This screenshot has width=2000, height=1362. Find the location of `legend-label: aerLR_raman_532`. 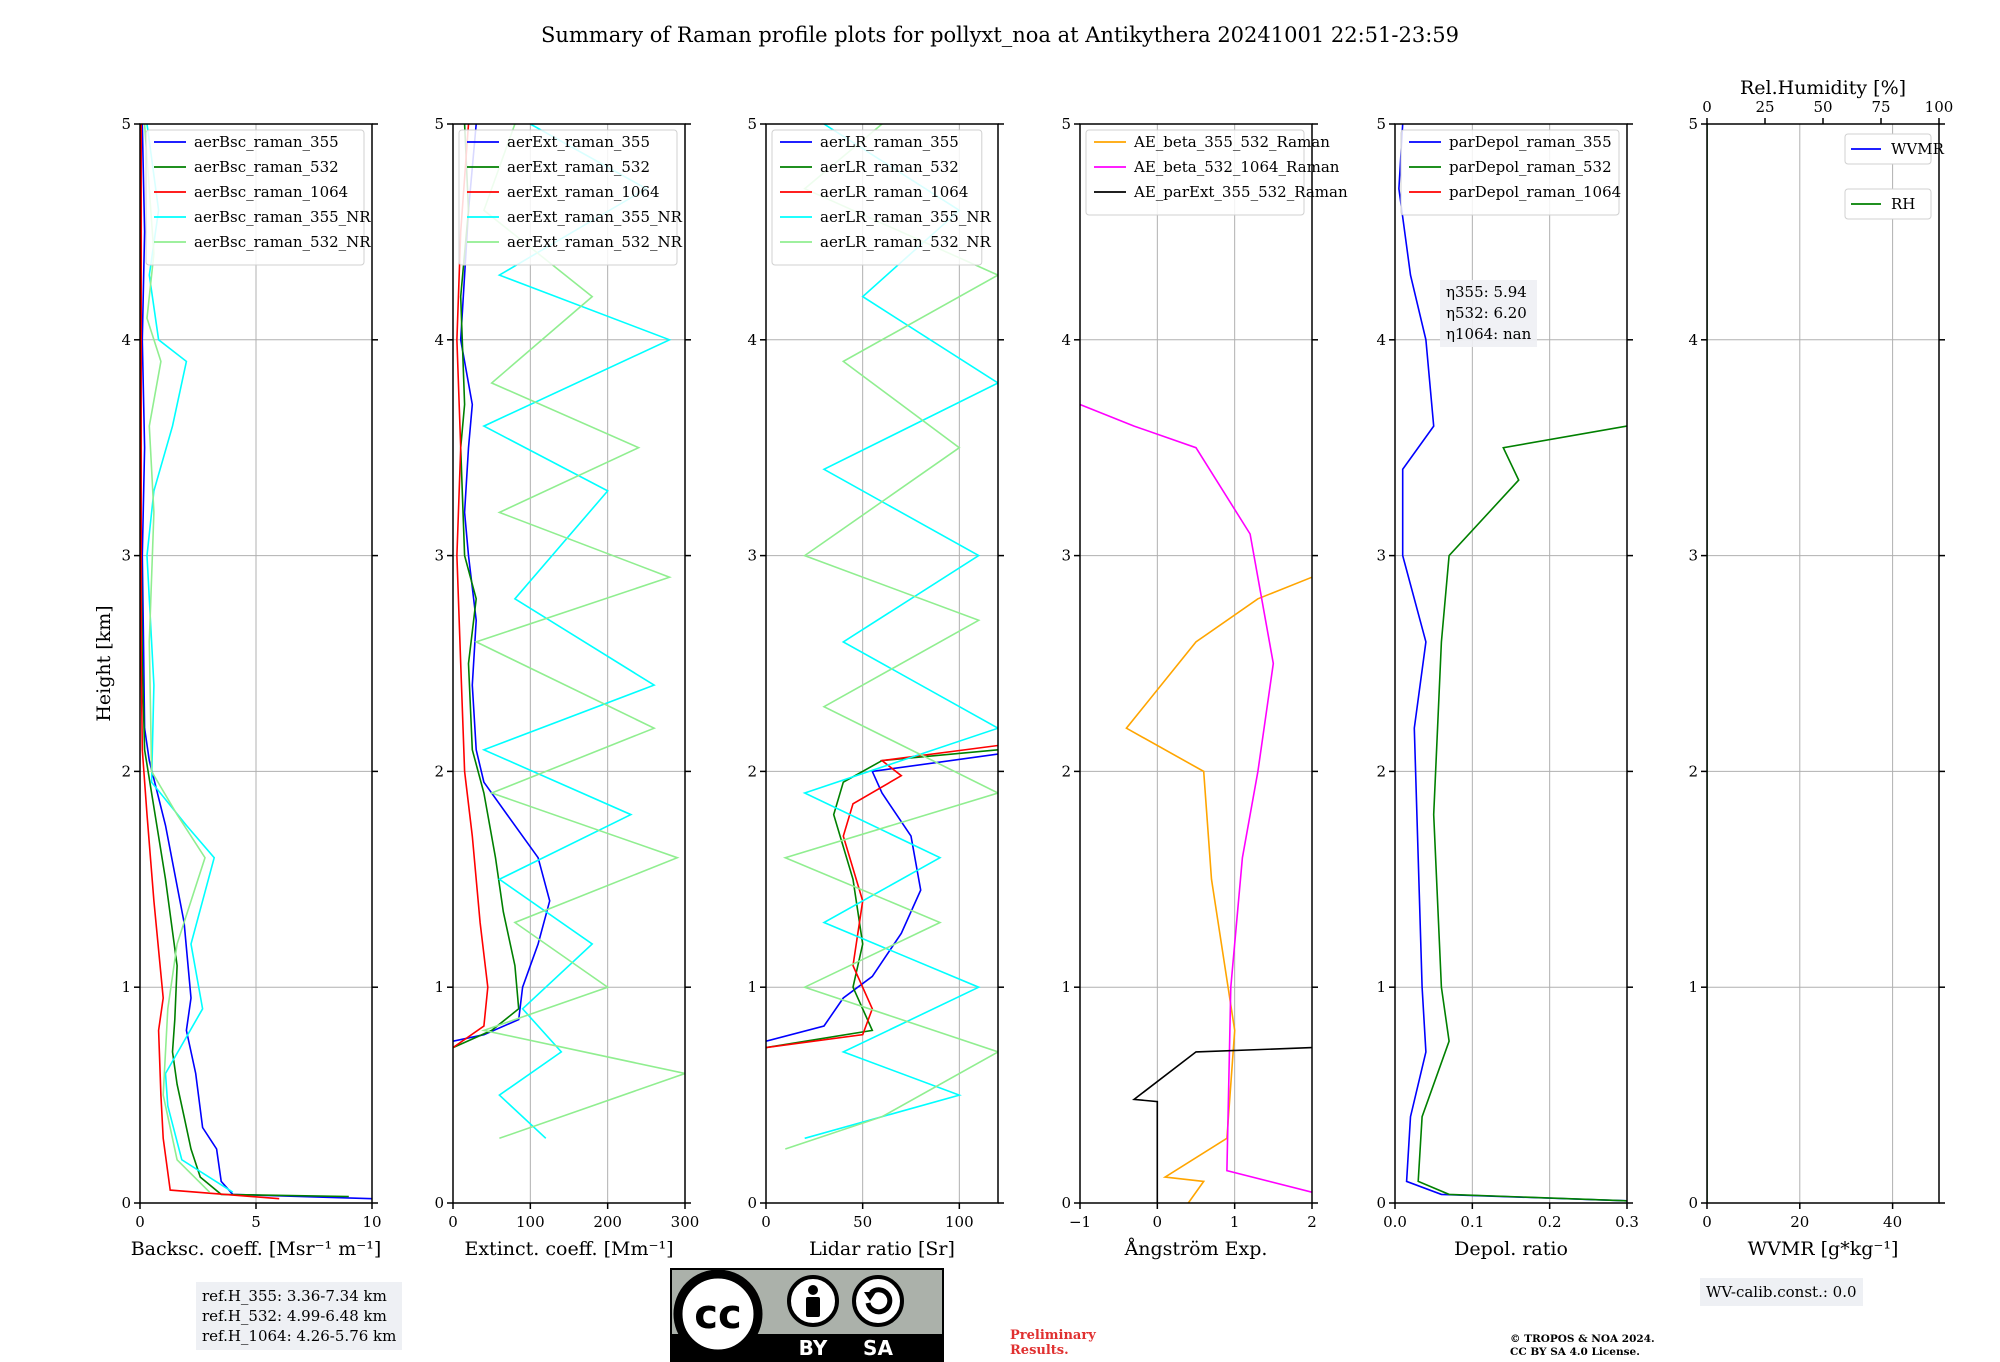

legend-label: aerLR_raman_532 is located at coordinates (889, 167).